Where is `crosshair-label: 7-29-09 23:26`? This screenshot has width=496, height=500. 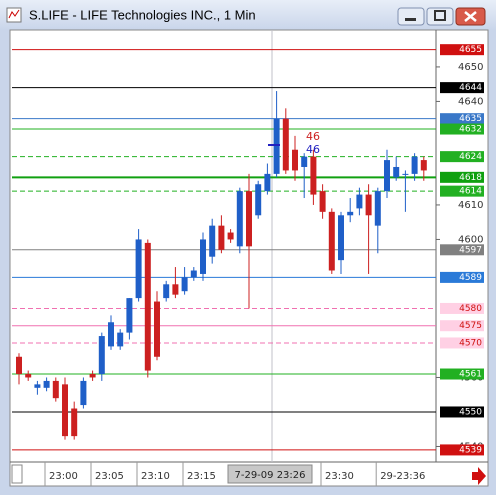
crosshair-label: 7-29-09 23:26 is located at coordinates (269, 475).